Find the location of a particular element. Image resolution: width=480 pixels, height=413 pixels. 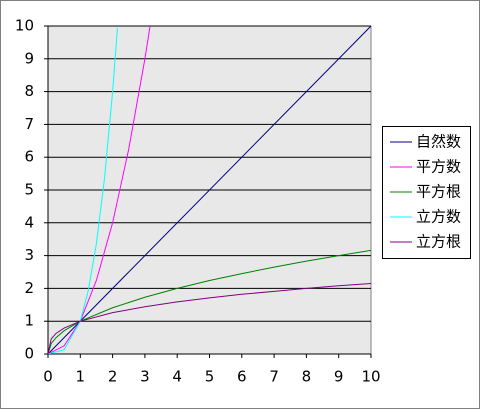

legend-label: 自然数 is located at coordinates (438, 142).